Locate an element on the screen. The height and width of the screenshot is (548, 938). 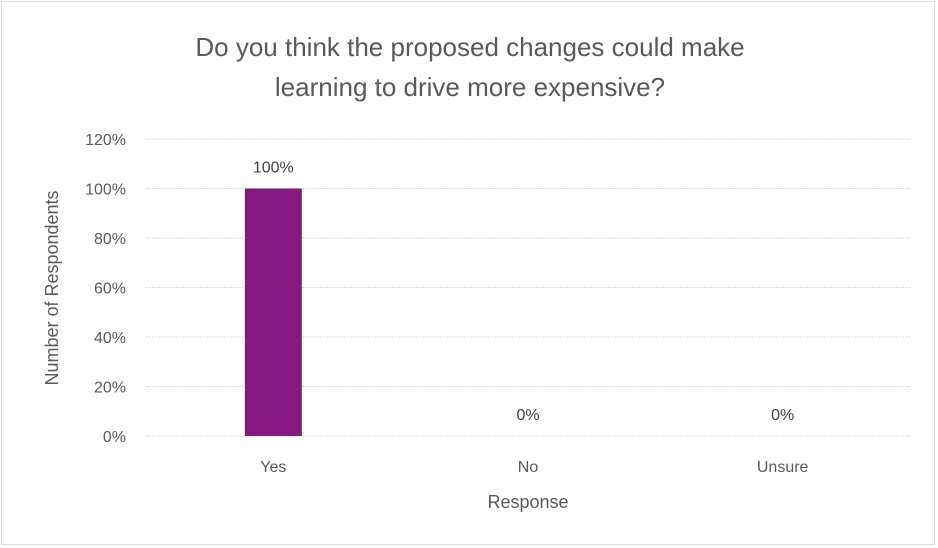
x-category-label-unsure: Unsure is located at coordinates (783, 467).